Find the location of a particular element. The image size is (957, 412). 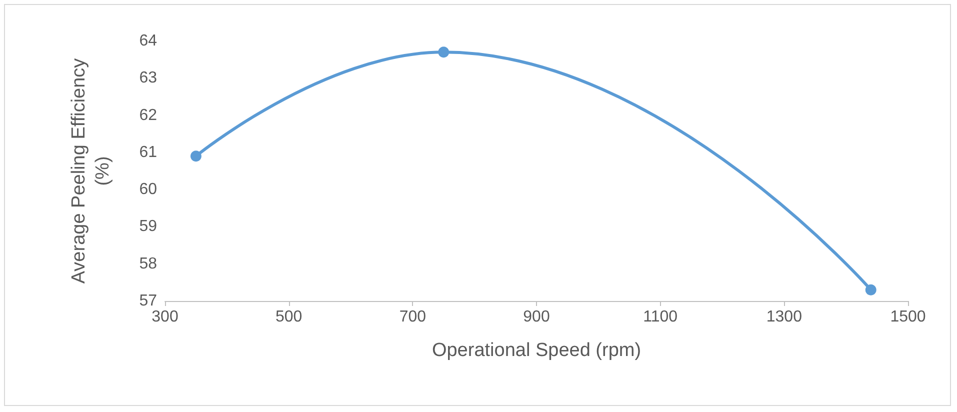

y-tick-label: 59 is located at coordinates (148, 227).